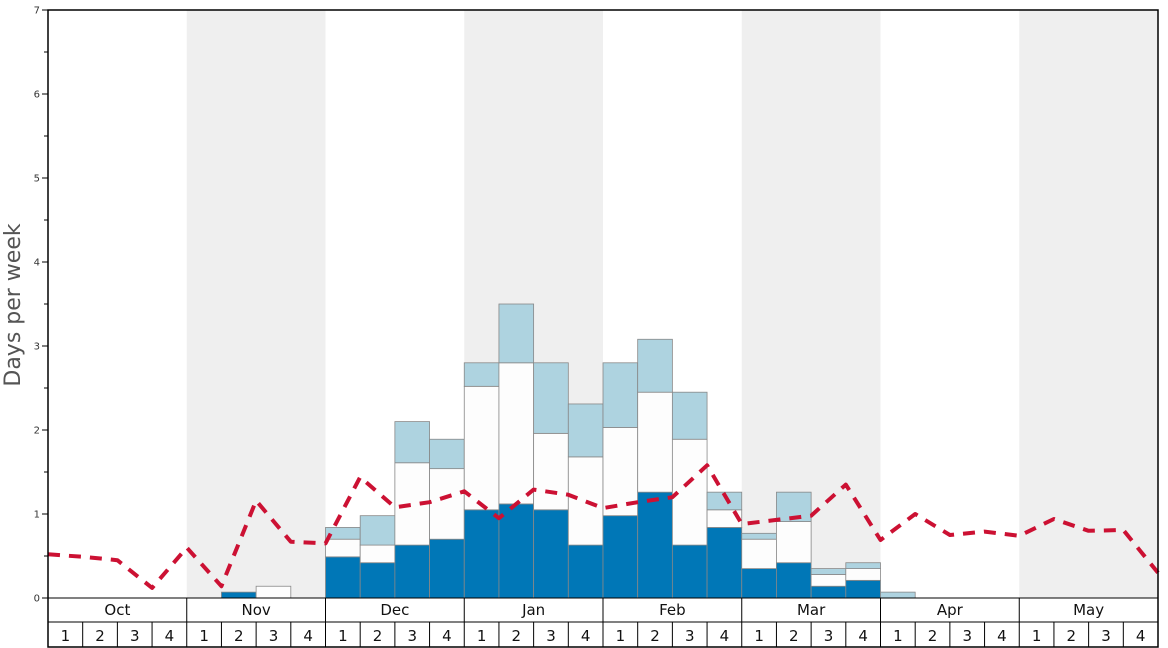  Describe the element at coordinates (37, 263) in the screenshot. I see `y-tick-label: 4` at that location.